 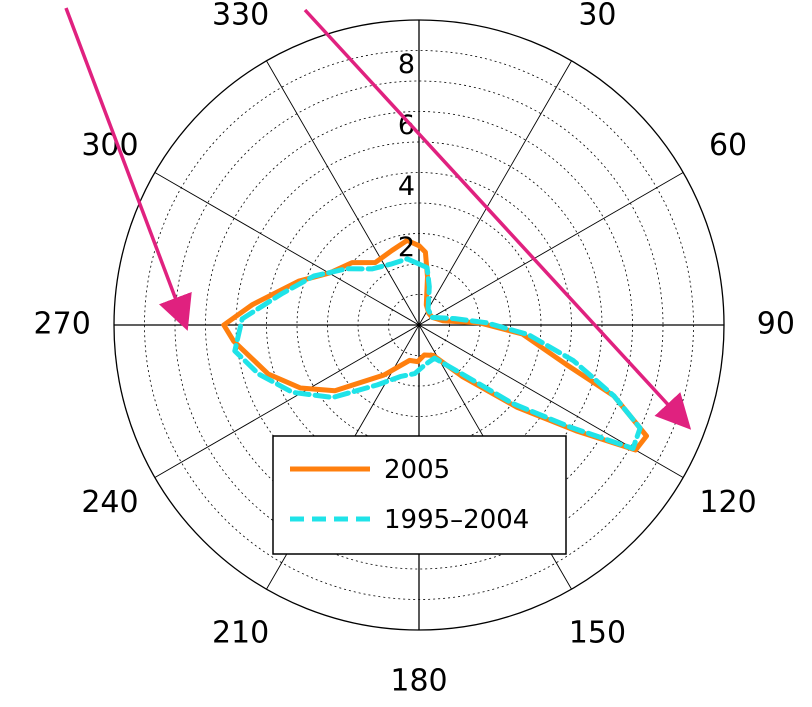 What do you see at coordinates (728, 145) in the screenshot?
I see `angle-tick-label: 60` at bounding box center [728, 145].